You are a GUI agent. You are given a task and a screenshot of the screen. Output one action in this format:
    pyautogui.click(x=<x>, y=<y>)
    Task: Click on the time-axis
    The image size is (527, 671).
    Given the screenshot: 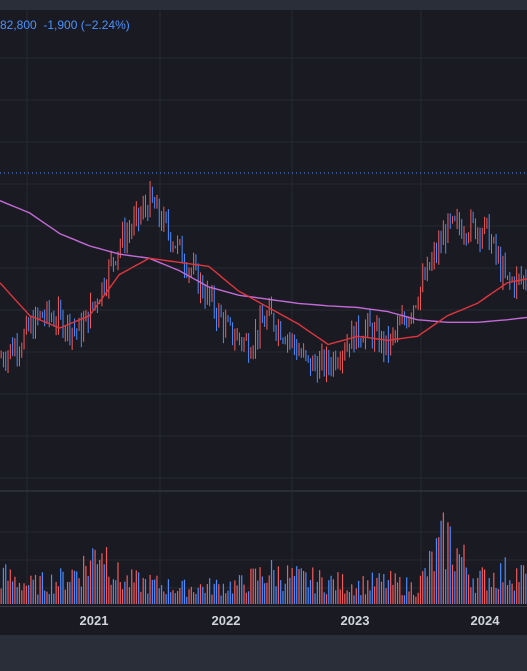 What is the action you would take?
    pyautogui.click(x=263, y=620)
    